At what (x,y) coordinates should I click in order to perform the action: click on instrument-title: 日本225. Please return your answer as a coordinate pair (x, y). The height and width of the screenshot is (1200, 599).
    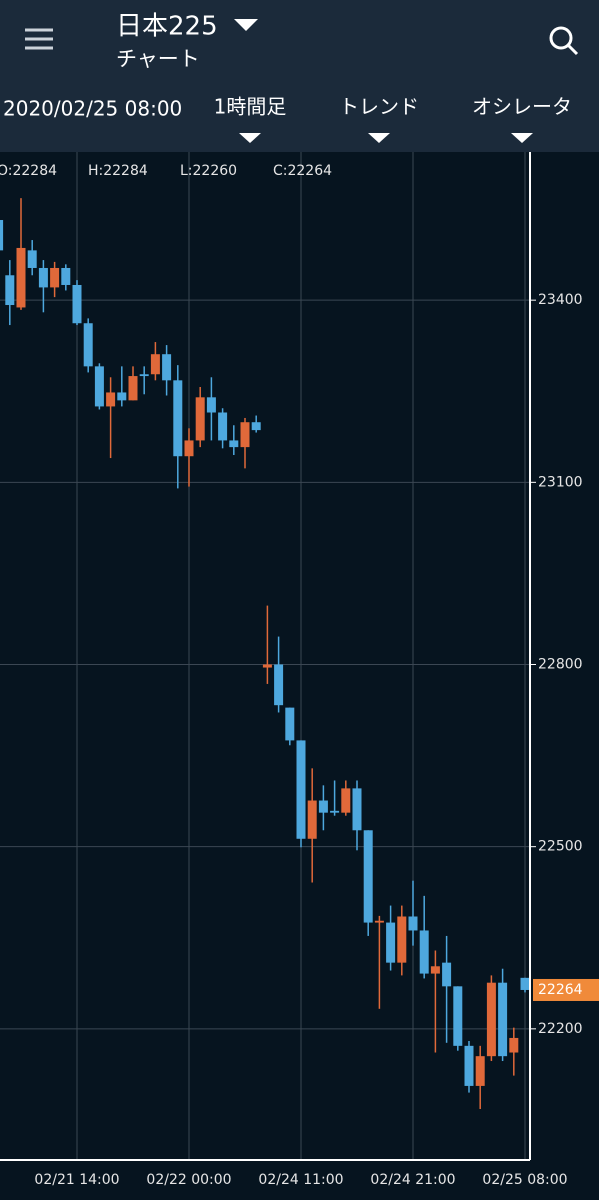
    Looking at the image, I should click on (167, 27).